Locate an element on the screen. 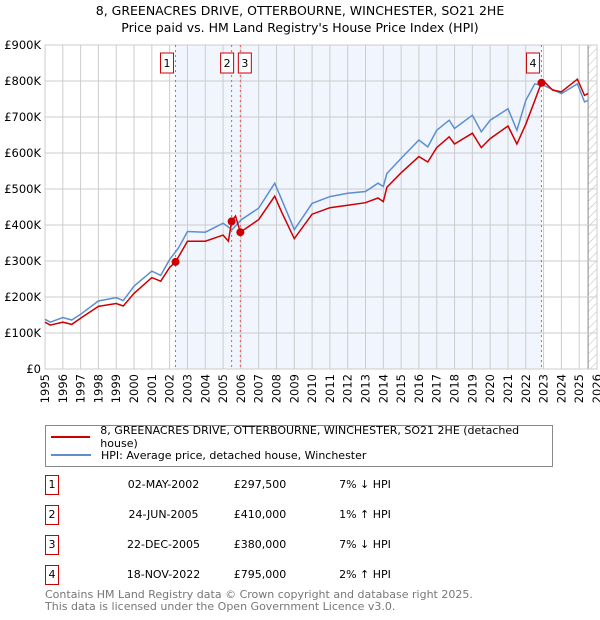  x-tick-label: 2021 is located at coordinates (508, 388).